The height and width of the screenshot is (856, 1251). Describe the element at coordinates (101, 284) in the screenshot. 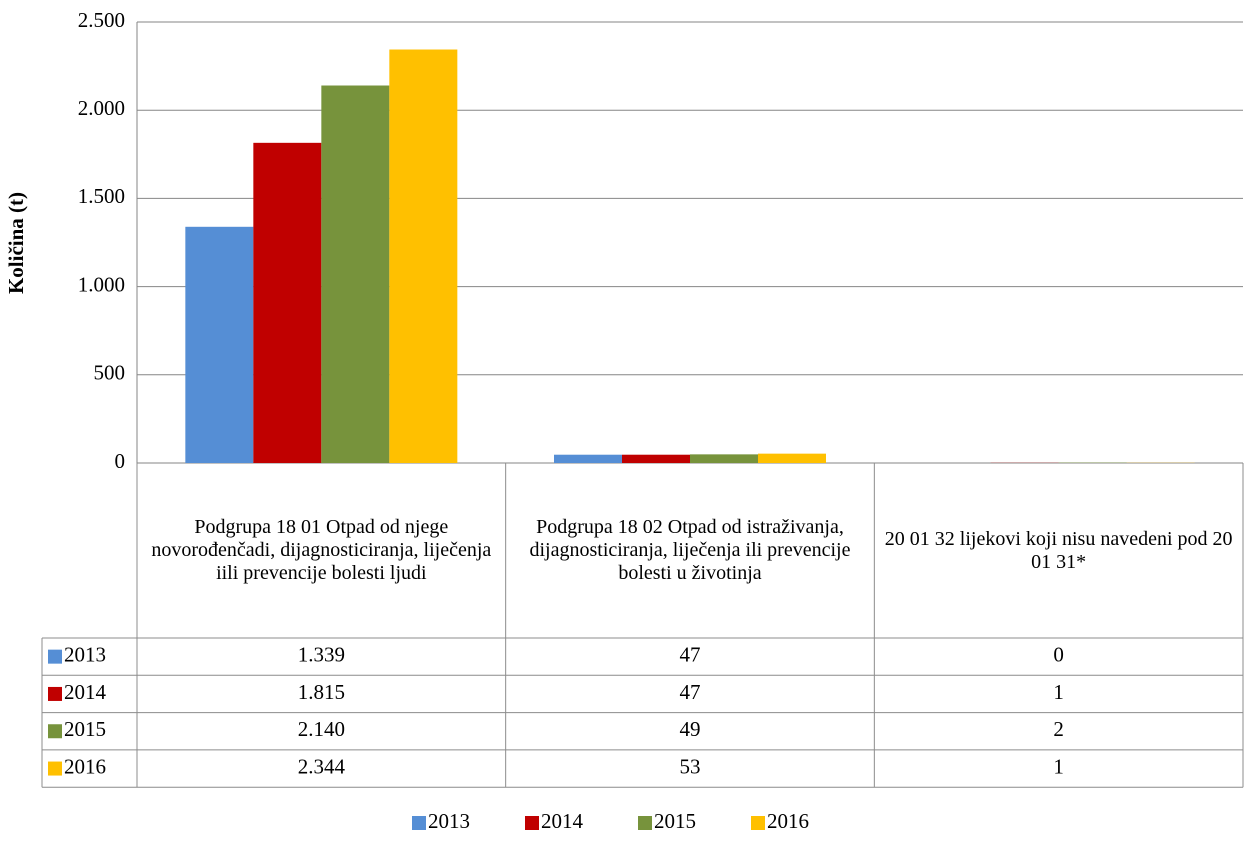

I see `y-tick-label: 1.000` at that location.